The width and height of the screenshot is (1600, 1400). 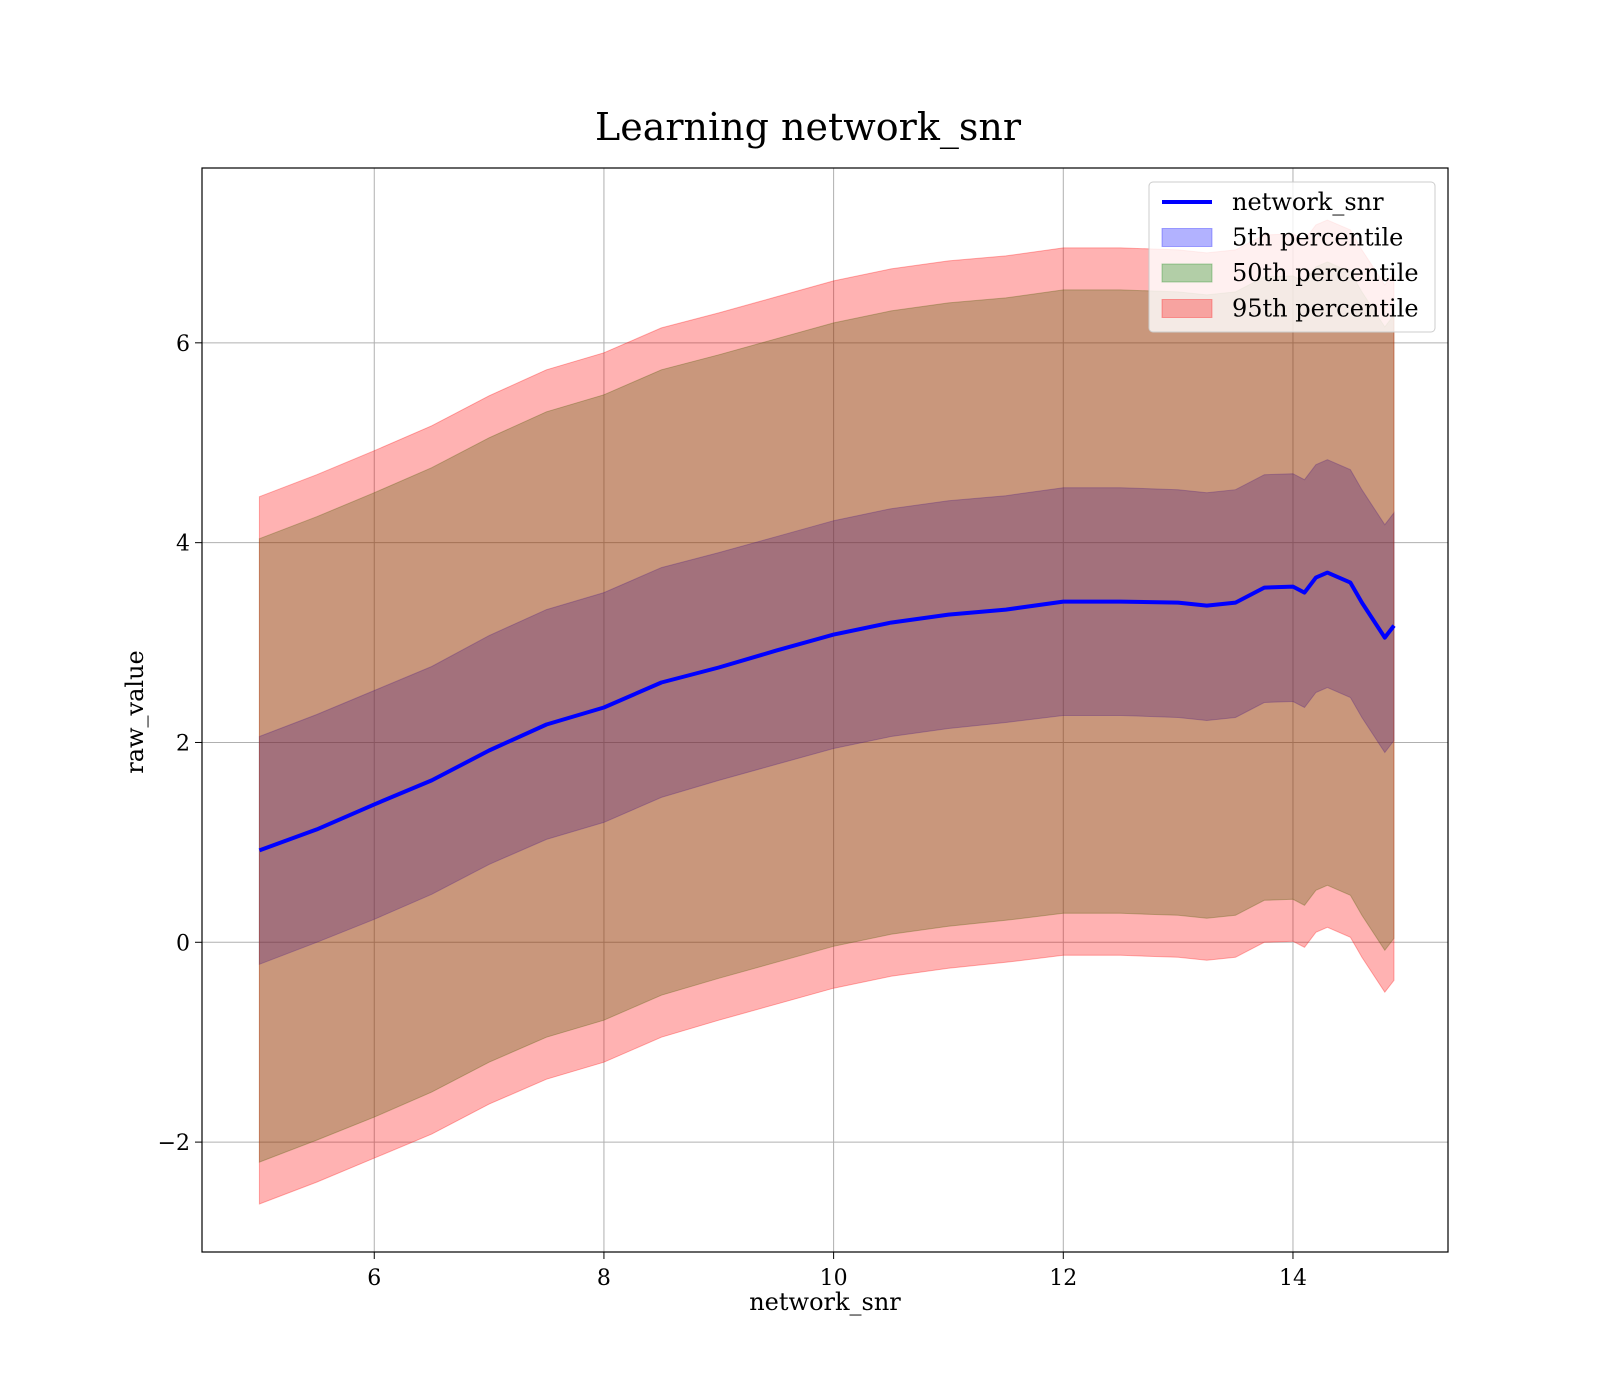 I want to click on series-line-network_snr, so click(x=827, y=711).